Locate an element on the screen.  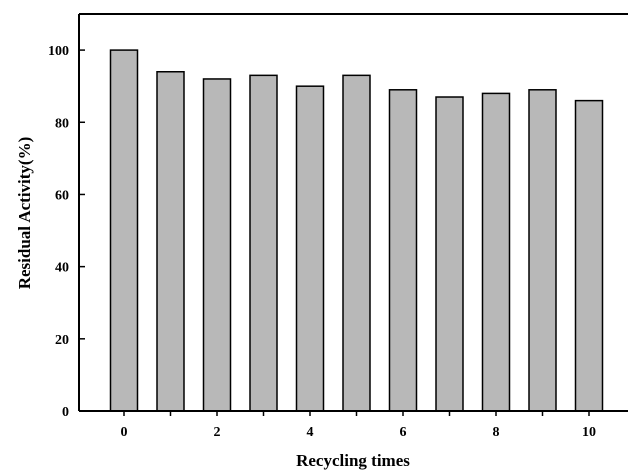
y-tick-label: 40 is located at coordinates (62, 268).